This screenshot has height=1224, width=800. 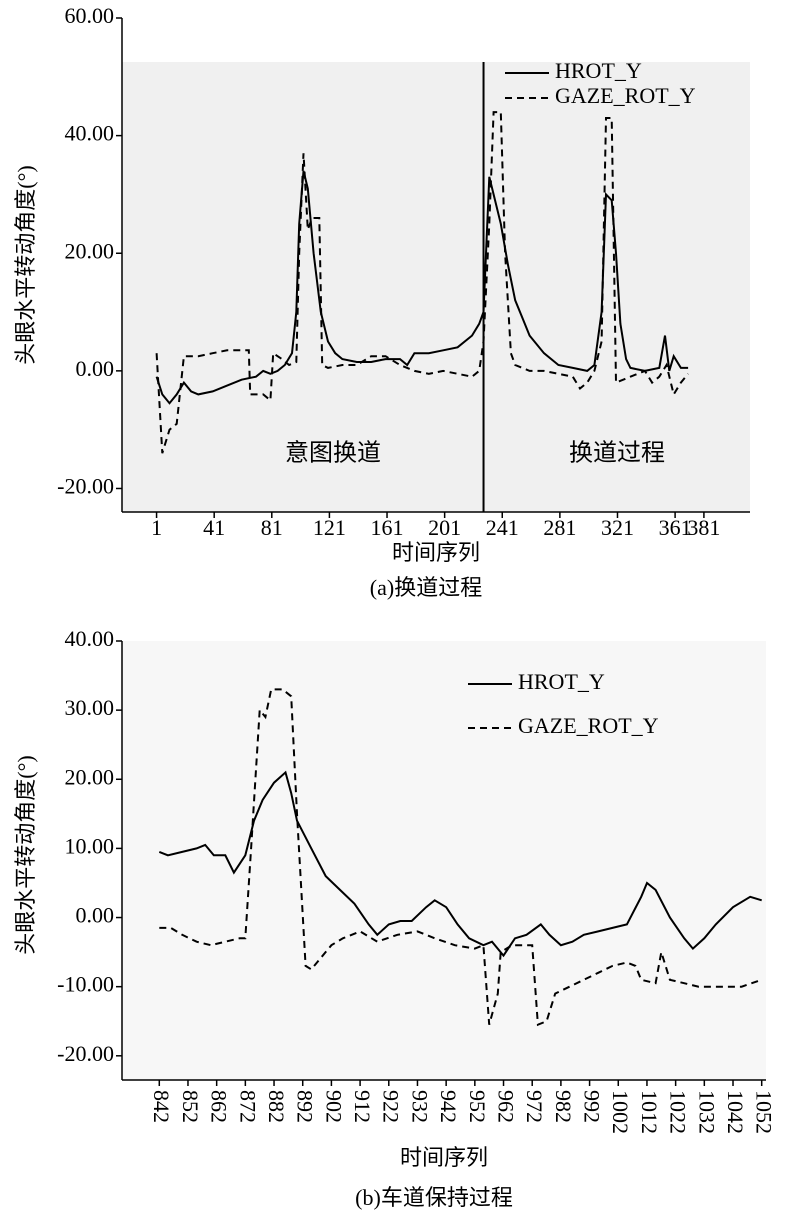 What do you see at coordinates (617, 453) in the screenshot?
I see `annotation: 换道过程` at bounding box center [617, 453].